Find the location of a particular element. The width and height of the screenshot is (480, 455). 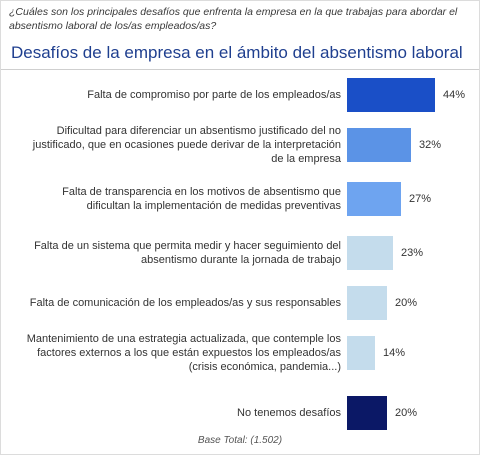

value-label: 27% is located at coordinates (420, 199).